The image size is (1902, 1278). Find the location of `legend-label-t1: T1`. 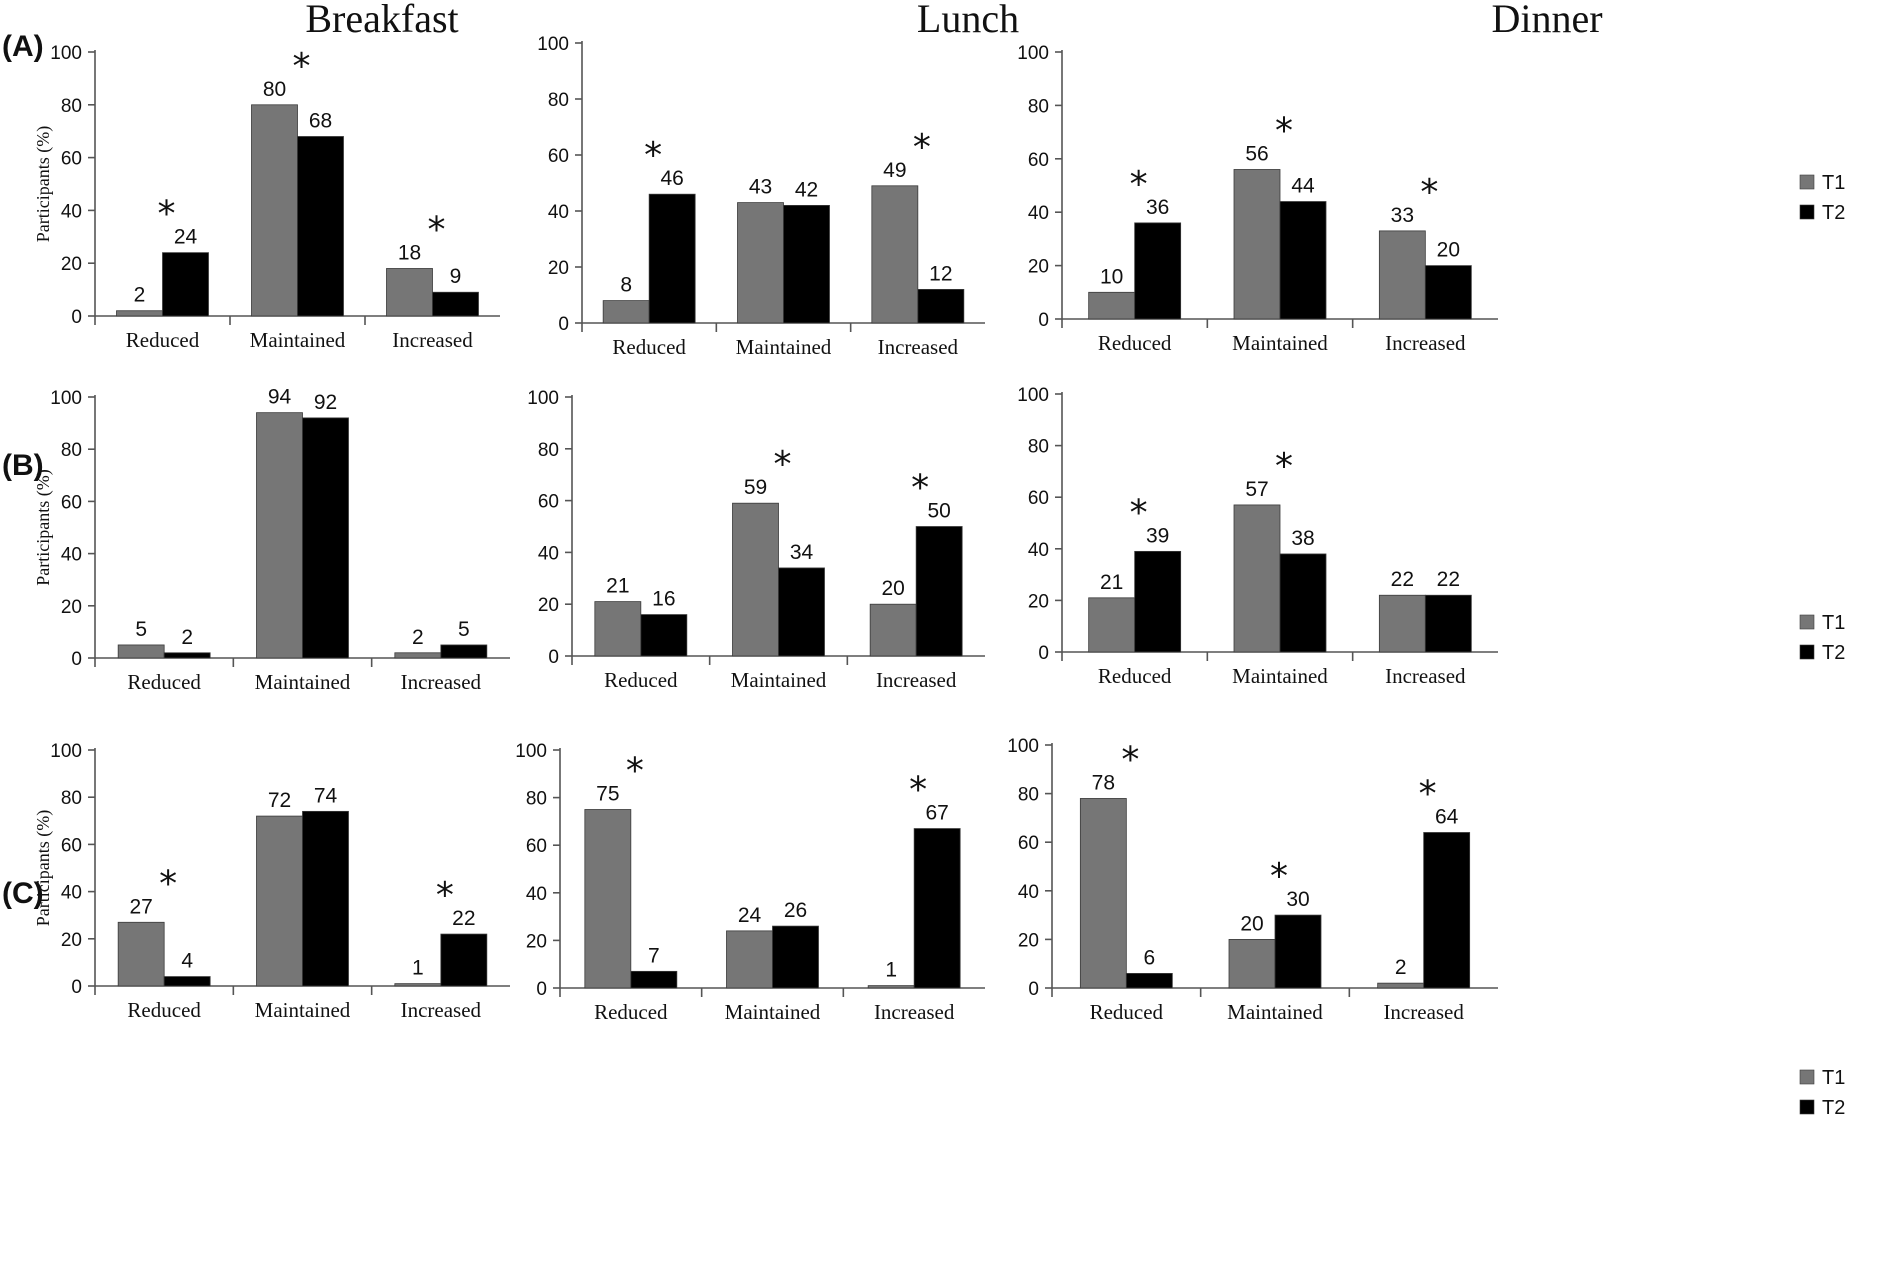

legend-label-t1: T1 is located at coordinates (1833, 183).